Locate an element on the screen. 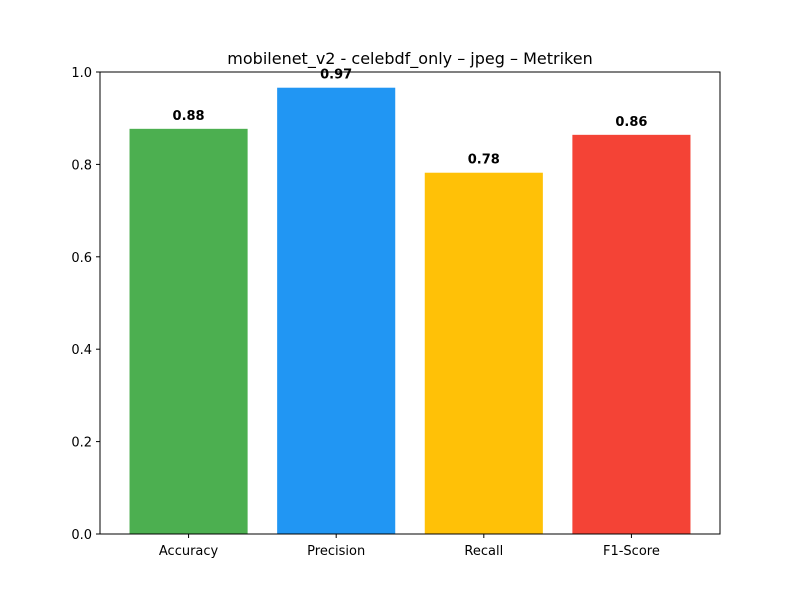  y-tick-label: 0.0 is located at coordinates (81, 535).